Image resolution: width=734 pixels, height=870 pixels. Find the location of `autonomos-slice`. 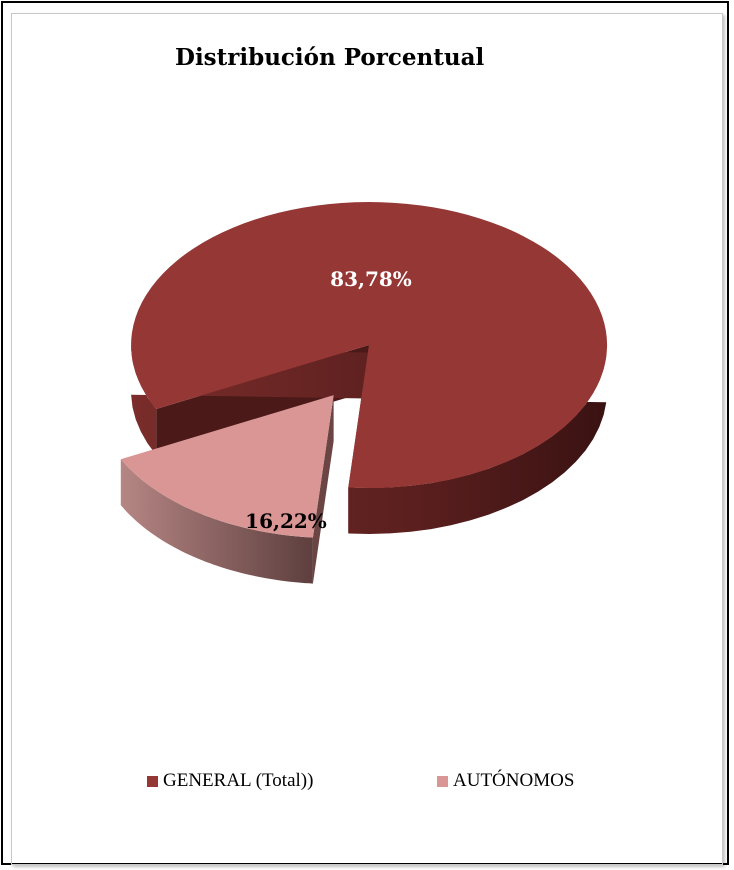

autonomos-slice is located at coordinates (227, 466).